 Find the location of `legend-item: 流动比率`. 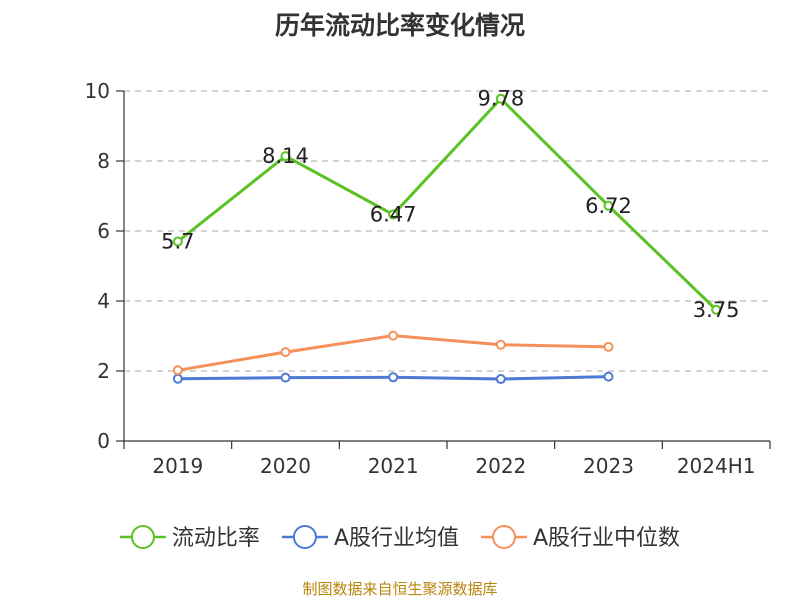

legend-item: 流动比率 is located at coordinates (189, 538).